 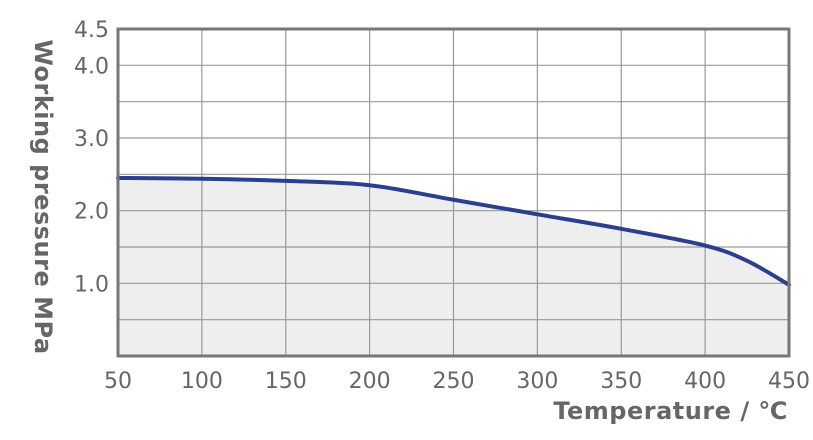 I want to click on y-tick-label: 3.0, so click(x=91, y=139).